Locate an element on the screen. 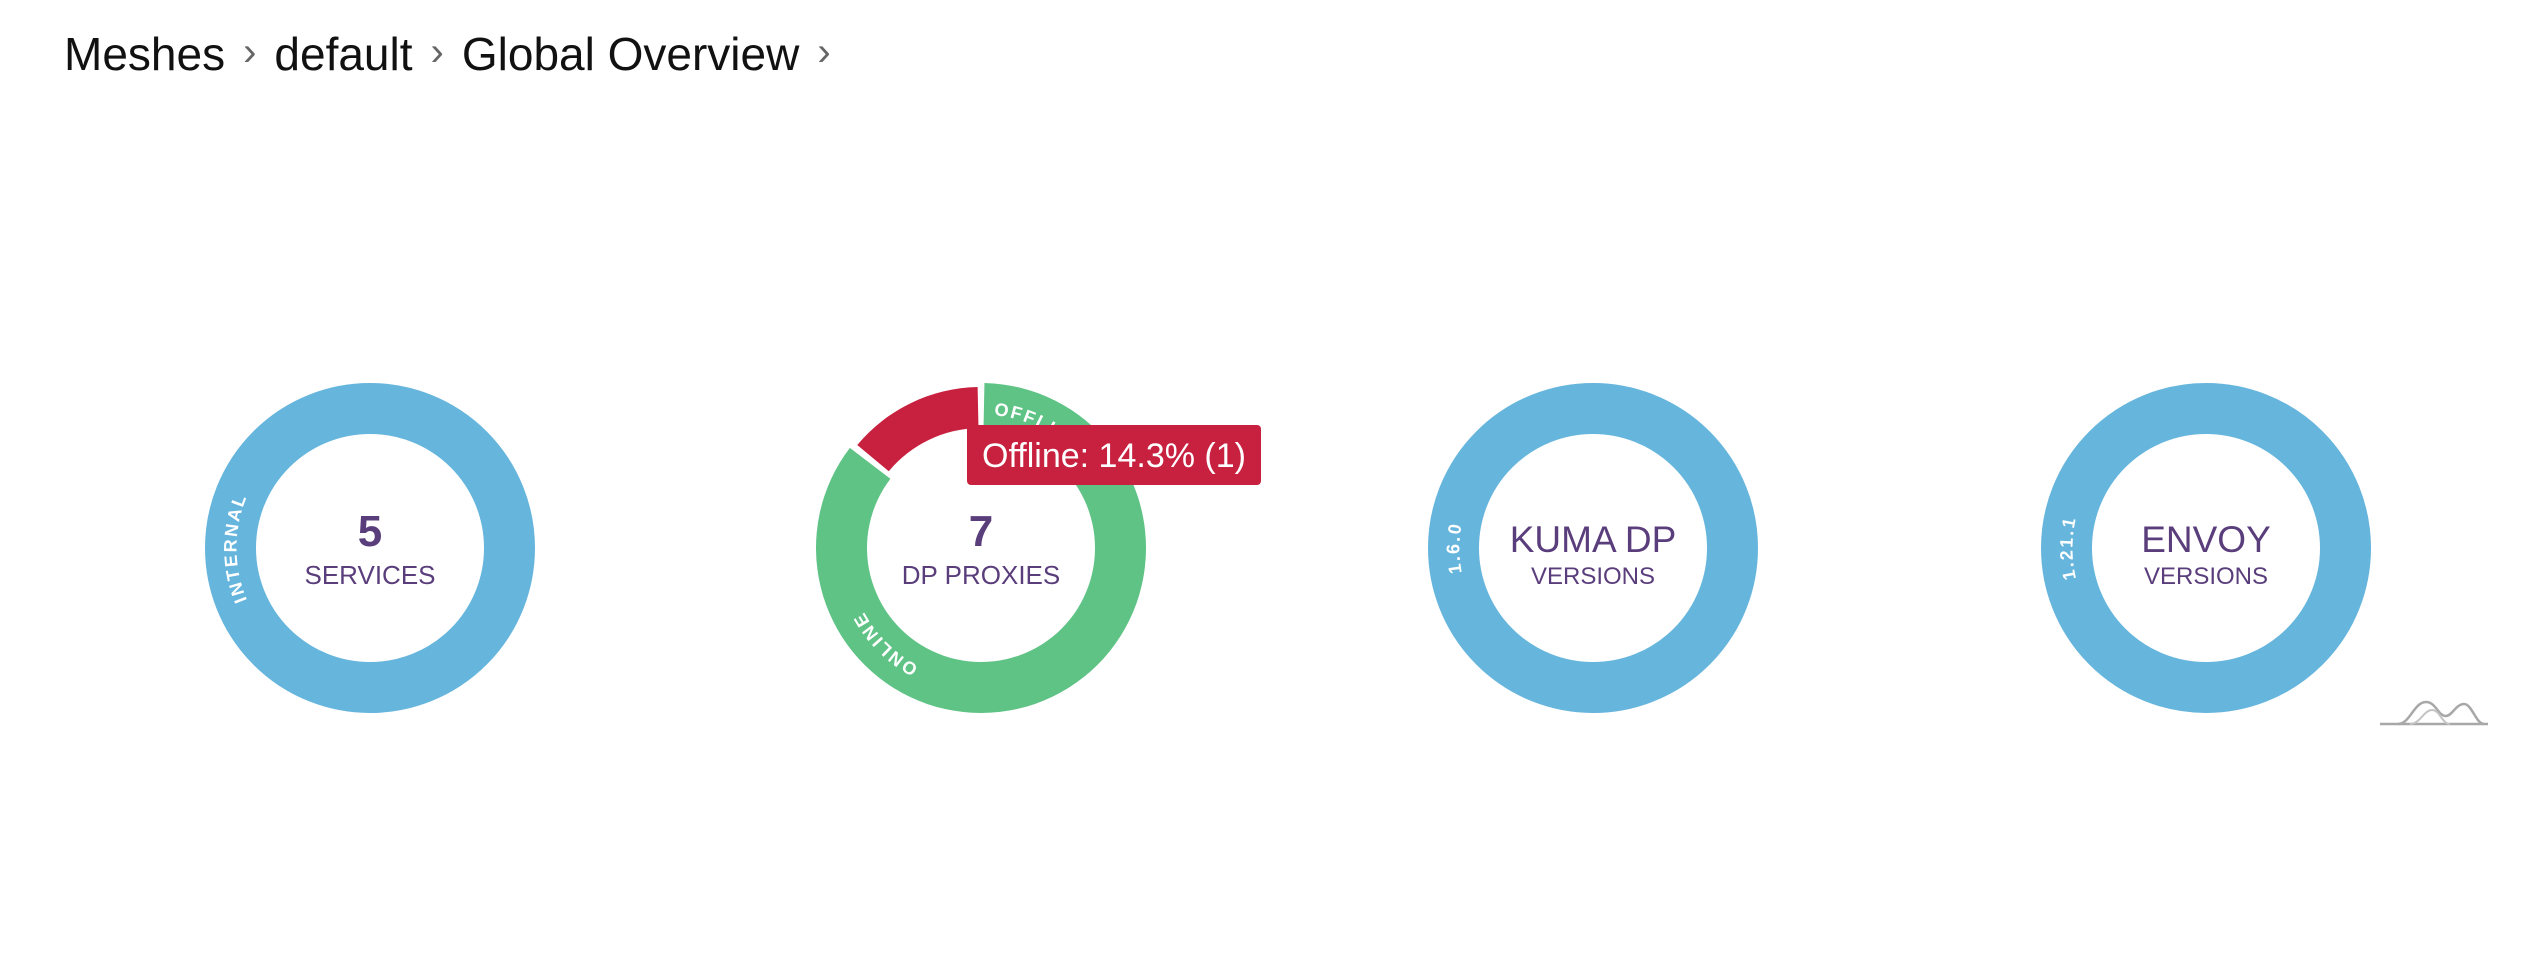 This screenshot has width=2536, height=956. donut-center-title: ENVOY is located at coordinates (2206, 539).